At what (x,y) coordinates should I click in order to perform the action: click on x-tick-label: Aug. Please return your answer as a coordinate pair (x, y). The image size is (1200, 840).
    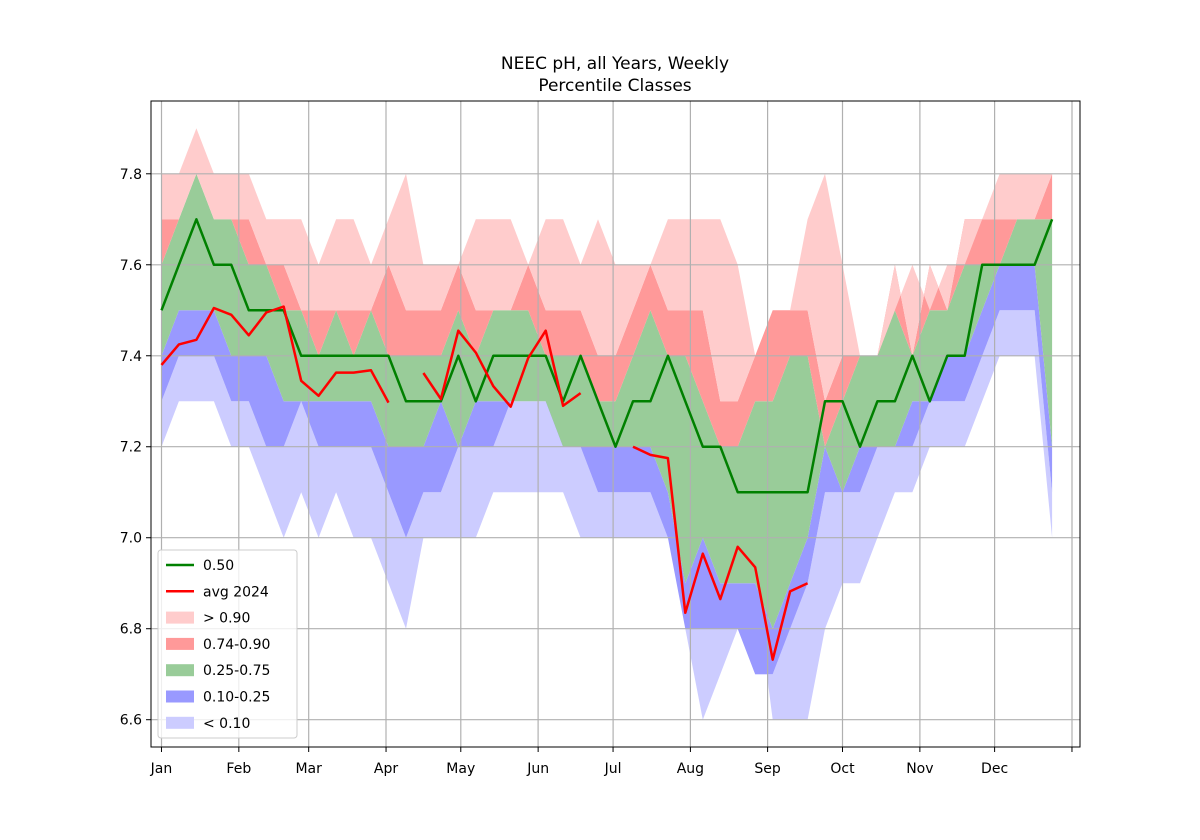
    Looking at the image, I should click on (690, 769).